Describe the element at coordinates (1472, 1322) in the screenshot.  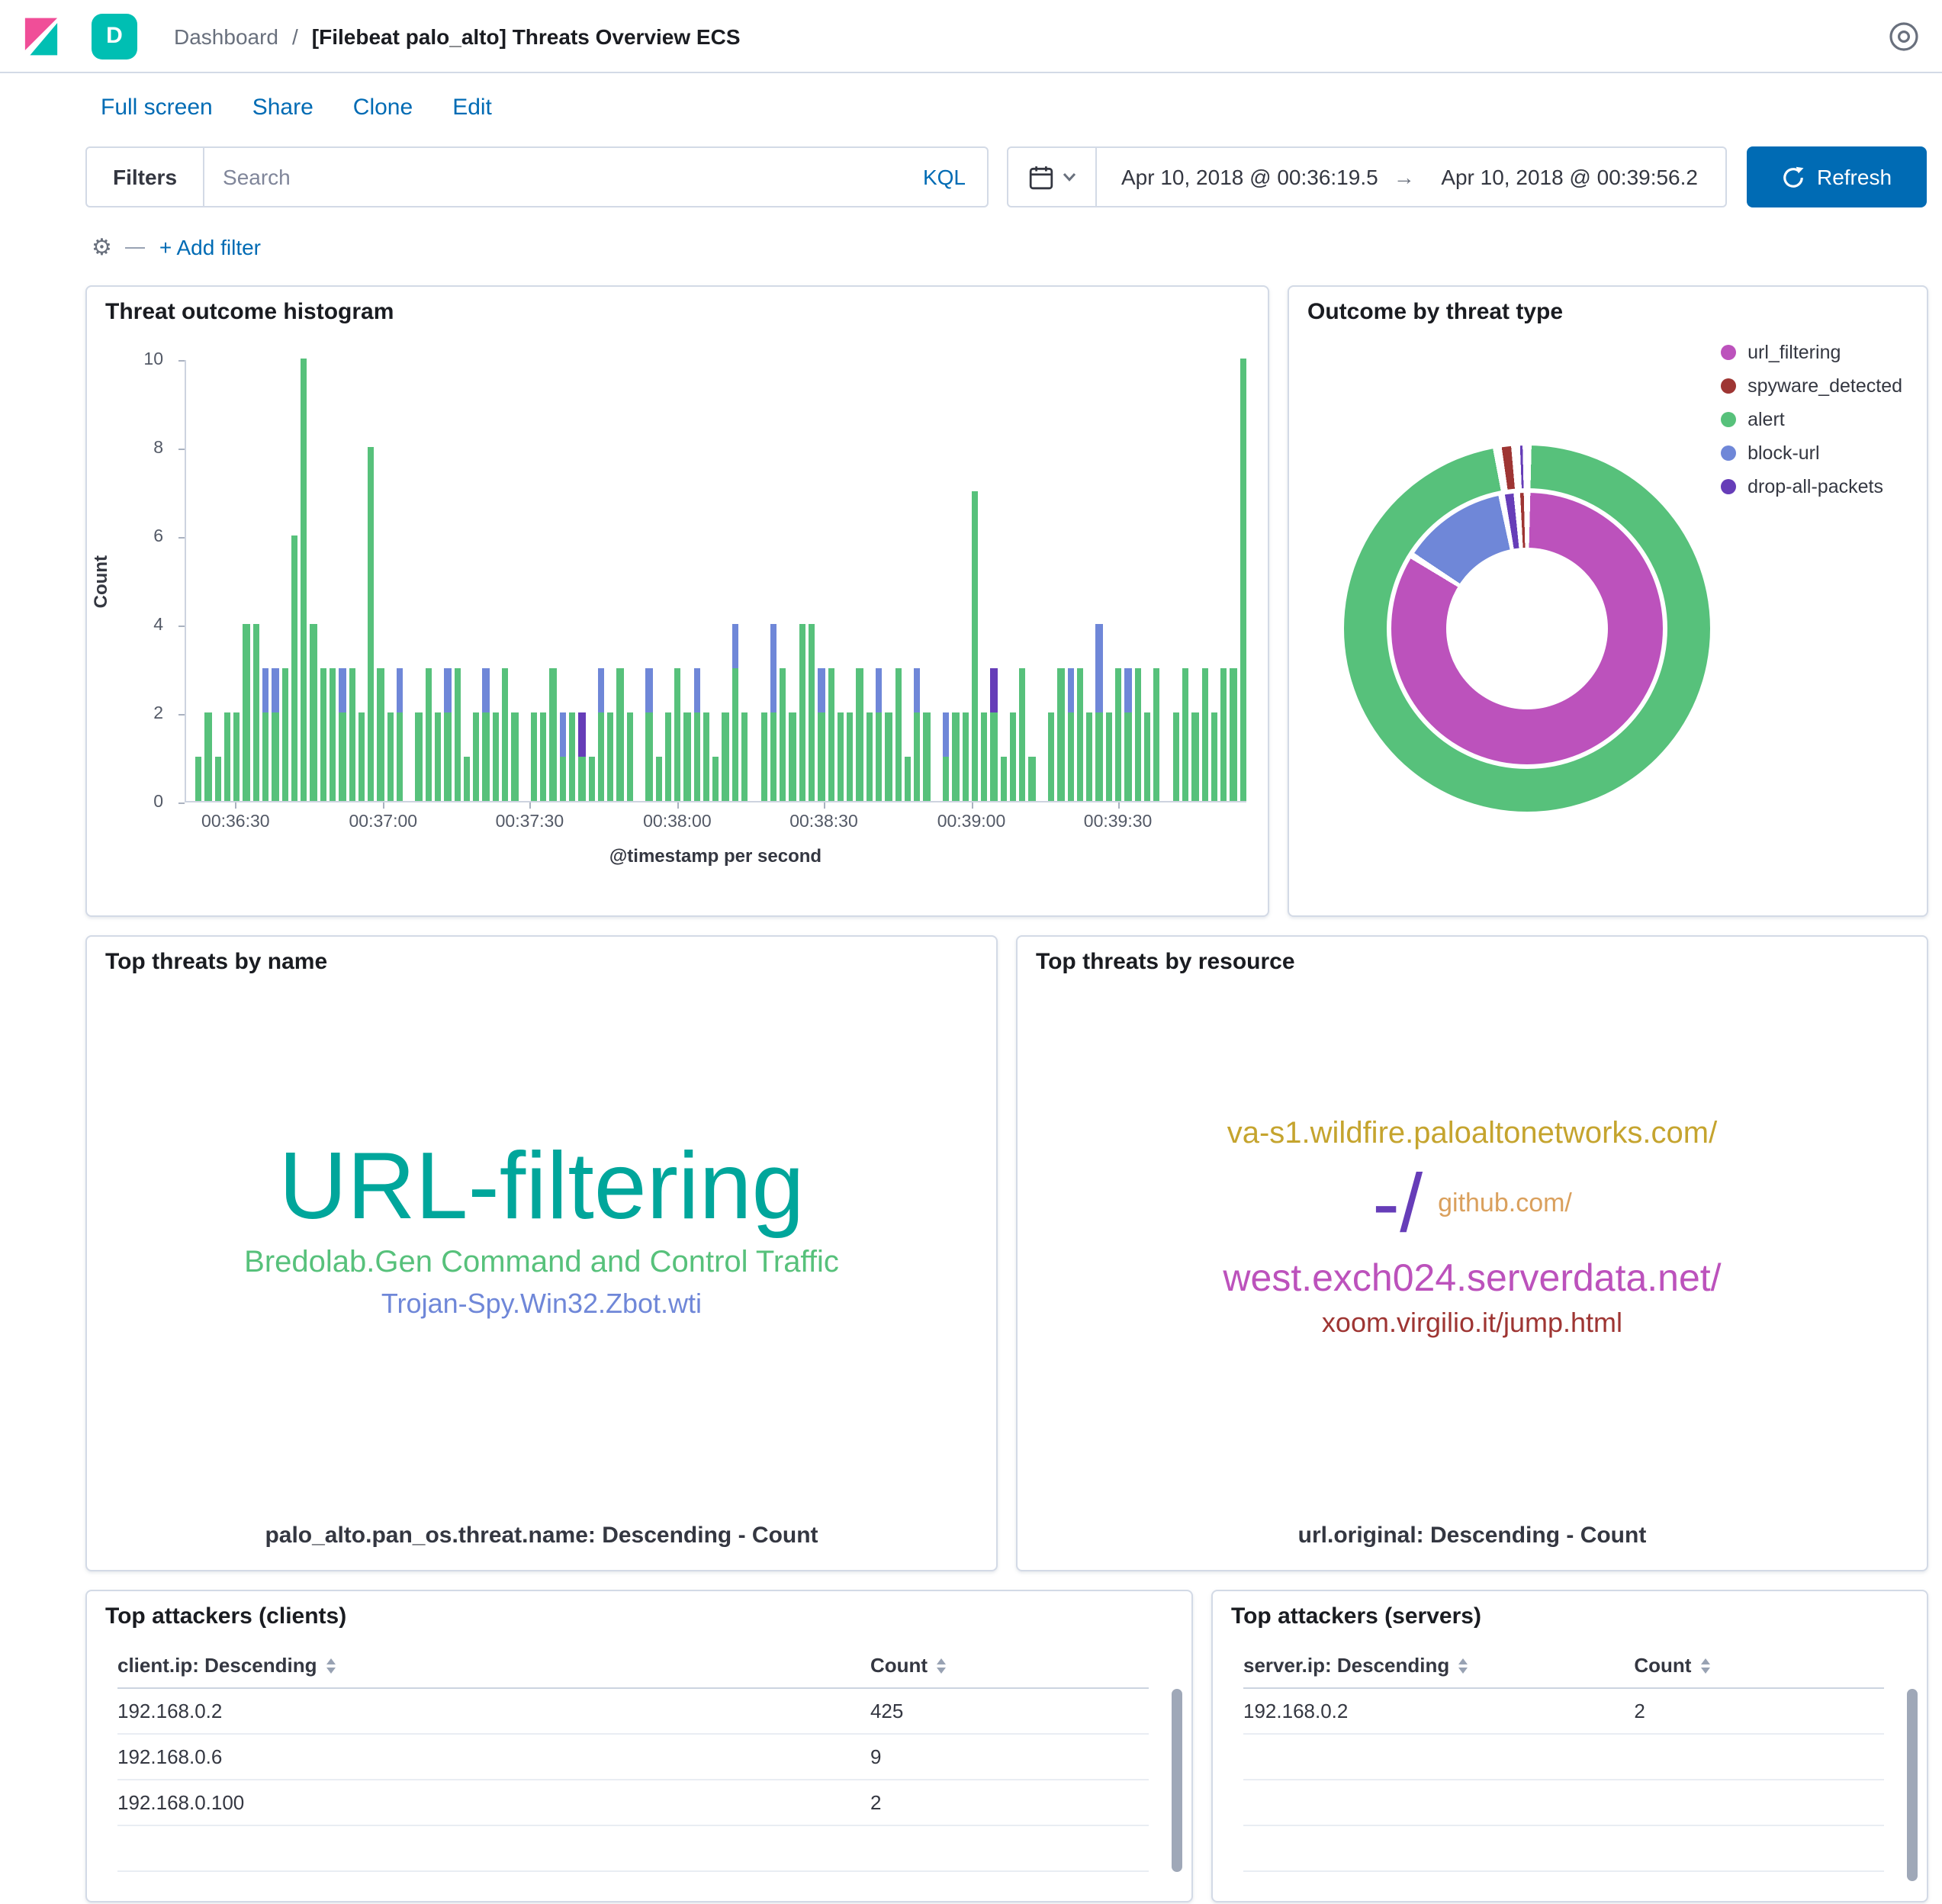
I see `tagcloud-word: xoom.virgilio.it/jump.html` at that location.